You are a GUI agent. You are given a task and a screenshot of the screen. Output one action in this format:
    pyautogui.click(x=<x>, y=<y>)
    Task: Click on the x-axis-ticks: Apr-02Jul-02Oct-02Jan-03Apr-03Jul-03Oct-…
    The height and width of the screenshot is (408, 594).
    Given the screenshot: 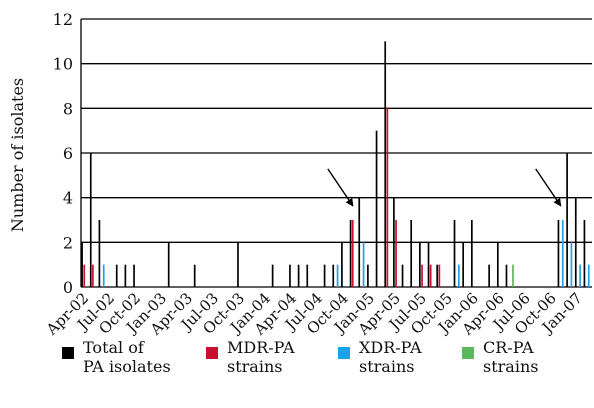 What is the action you would take?
    pyautogui.click(x=314, y=314)
    